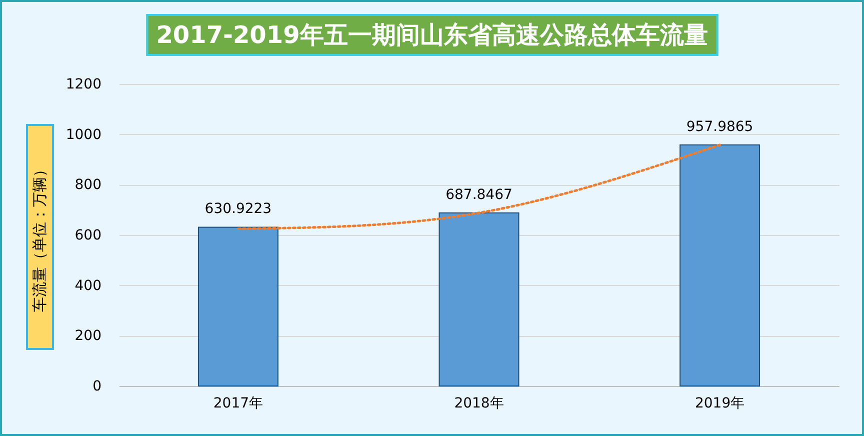 The image size is (864, 436). What do you see at coordinates (238, 404) in the screenshot?
I see `x-tick-label: 2017年` at bounding box center [238, 404].